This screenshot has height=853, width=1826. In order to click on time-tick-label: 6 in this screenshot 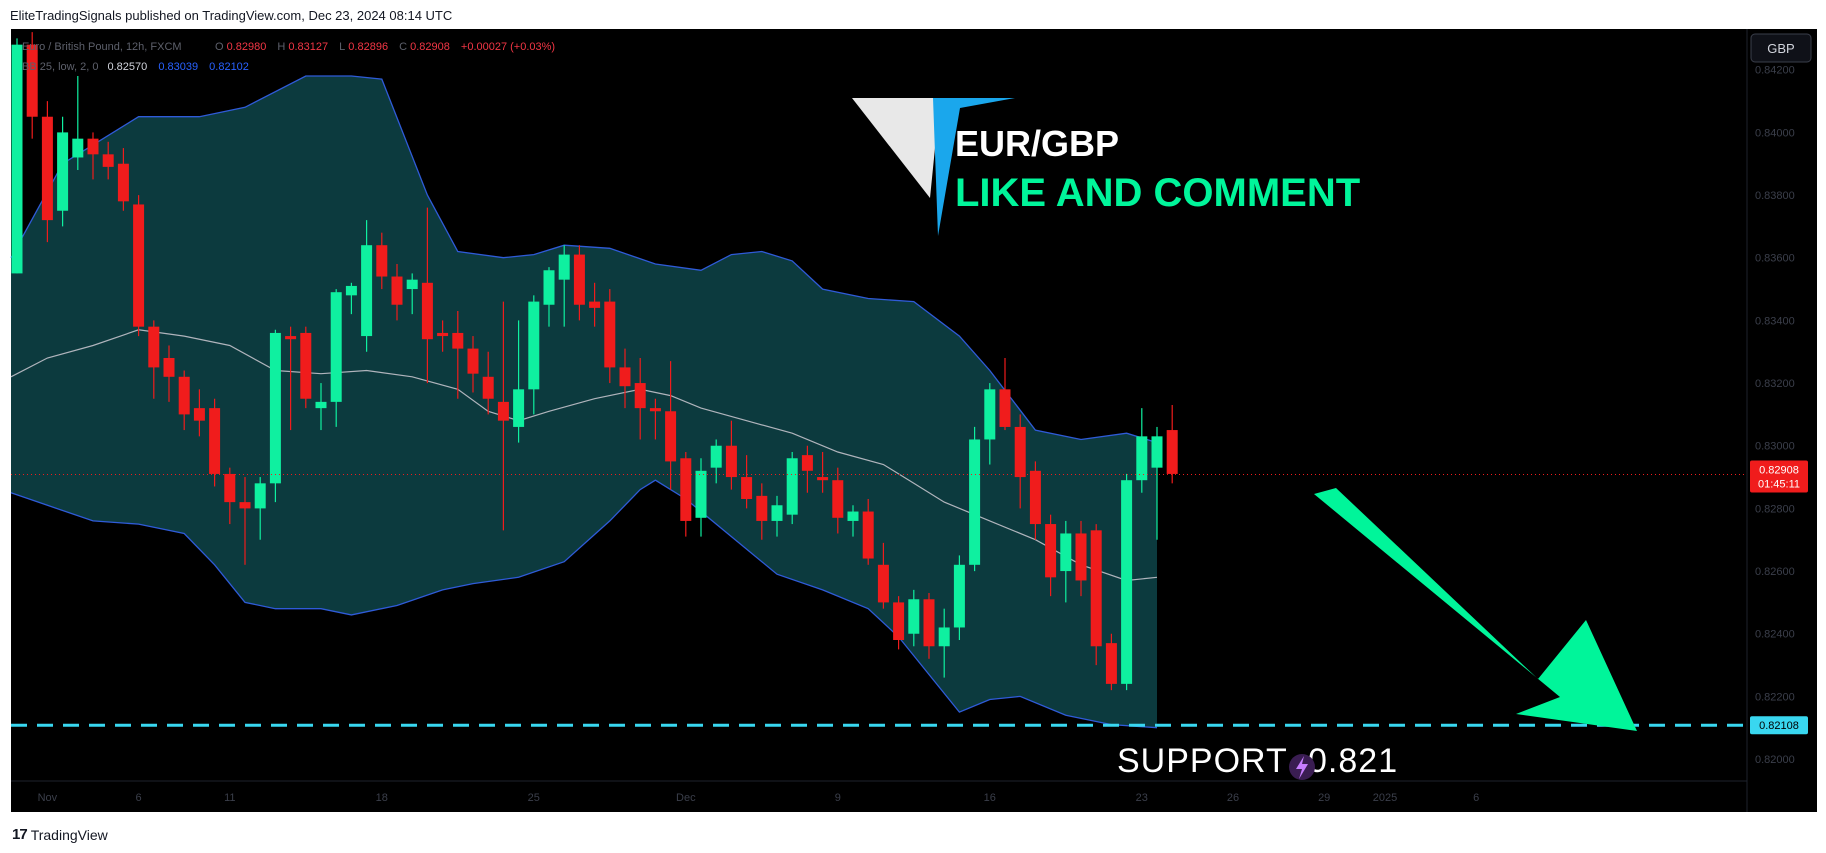, I will do `click(1476, 798)`.